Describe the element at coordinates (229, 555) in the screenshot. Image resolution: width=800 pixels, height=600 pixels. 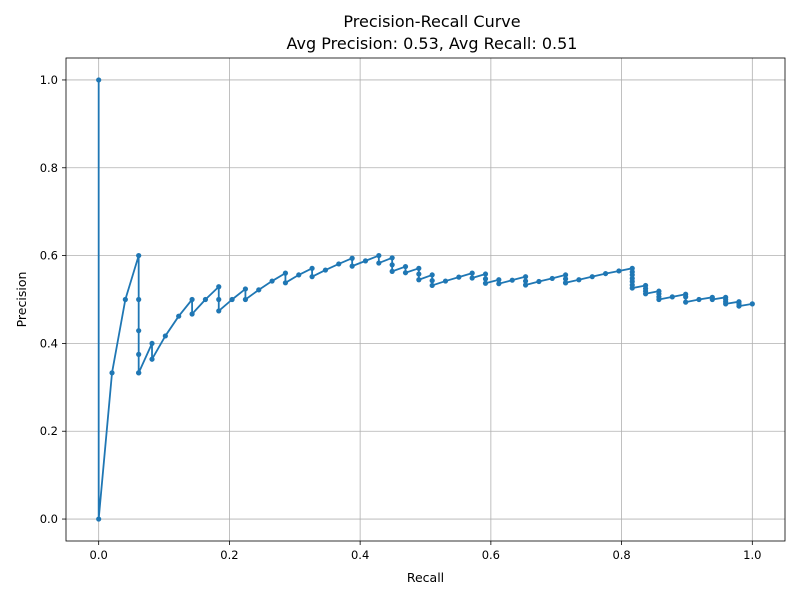
I see `x-tick-label: 0.2` at that location.